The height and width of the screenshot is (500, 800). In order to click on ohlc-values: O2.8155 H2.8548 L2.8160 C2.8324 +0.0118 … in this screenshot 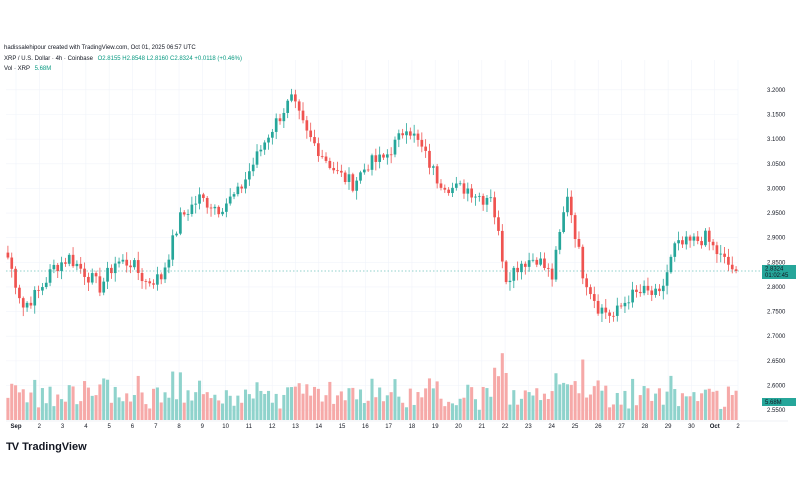, I will do `click(169, 59)`.